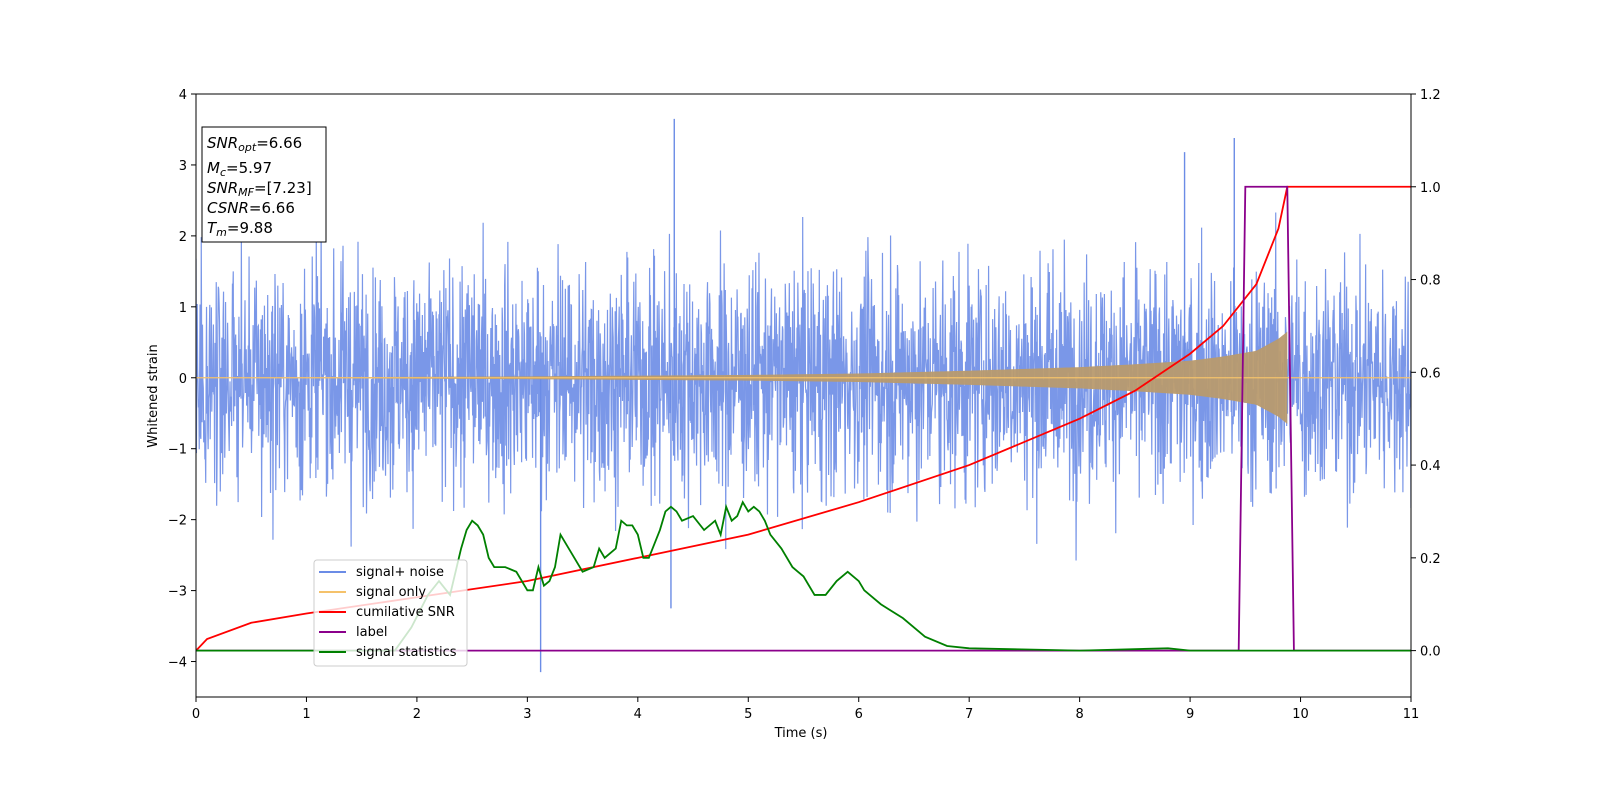 The height and width of the screenshot is (800, 1600). What do you see at coordinates (969, 714) in the screenshot?
I see `x-tick-label: 7` at bounding box center [969, 714].